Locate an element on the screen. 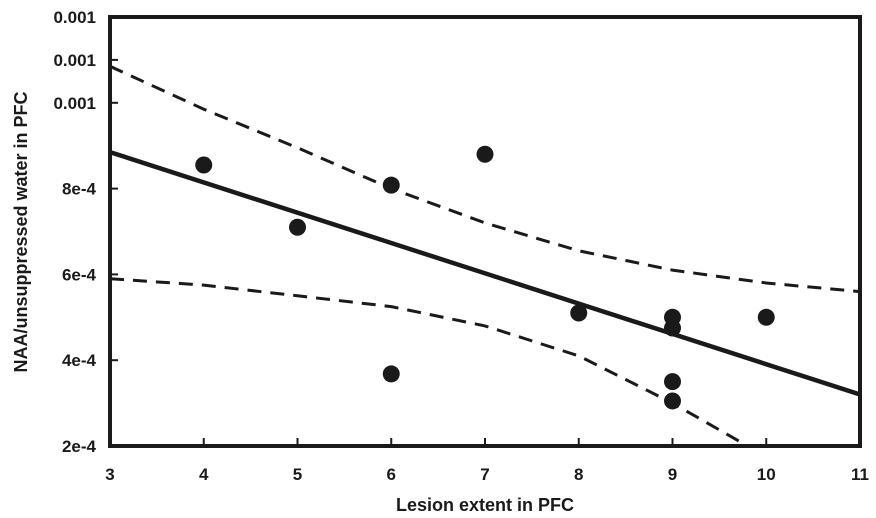 Image resolution: width=876 pixels, height=518 pixels. x-tick-label: 7 is located at coordinates (484, 474).